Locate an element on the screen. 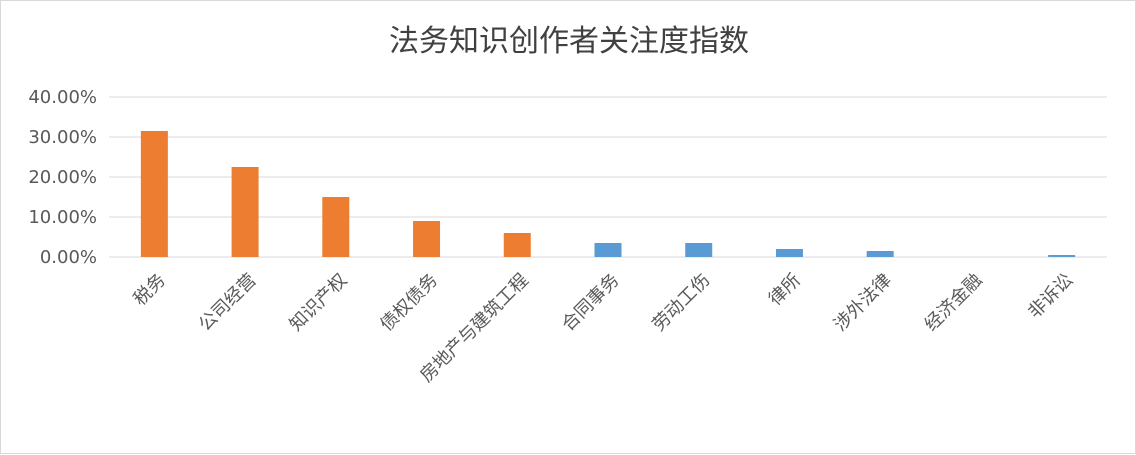  y-tick-label: 20.00% is located at coordinates (62, 177).